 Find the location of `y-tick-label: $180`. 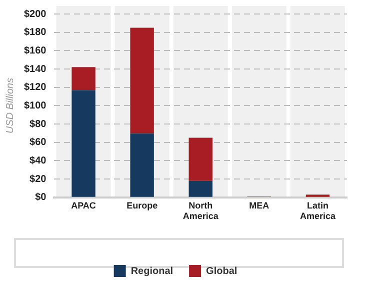

y-tick-label: $180 is located at coordinates (35, 32).